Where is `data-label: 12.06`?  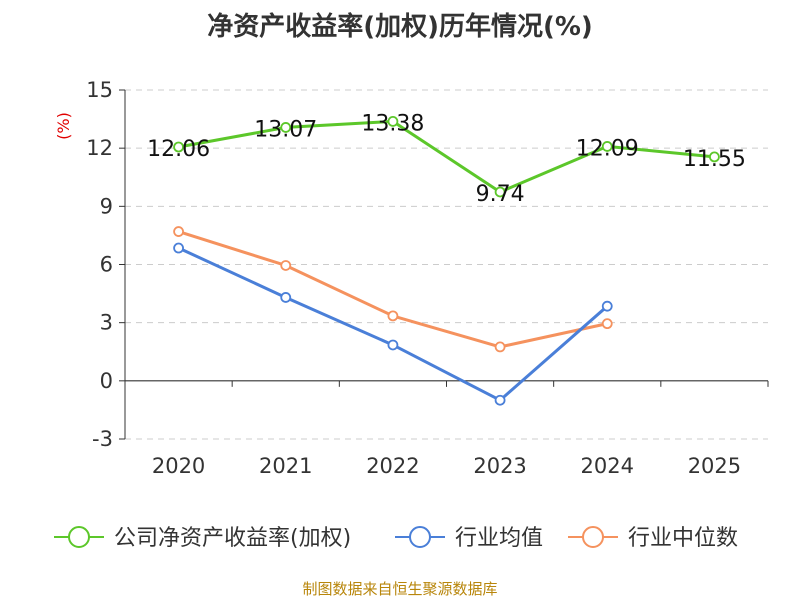
data-label: 12.06 is located at coordinates (178, 149).